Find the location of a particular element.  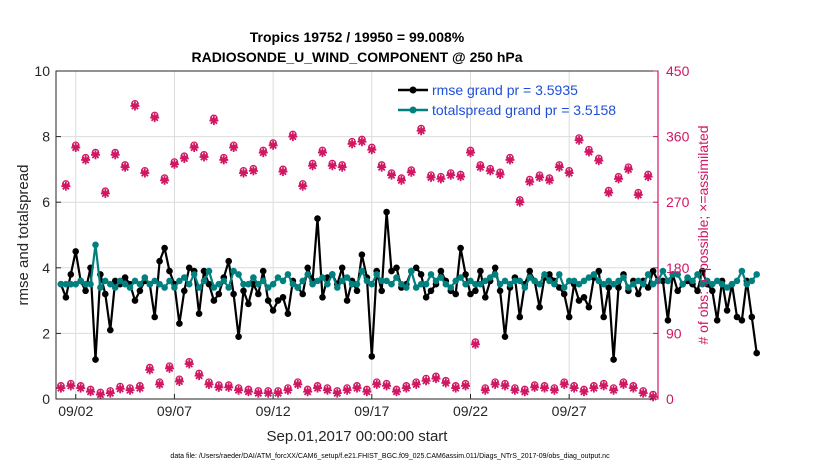

x-tick-label: 09/22 is located at coordinates (470, 411).